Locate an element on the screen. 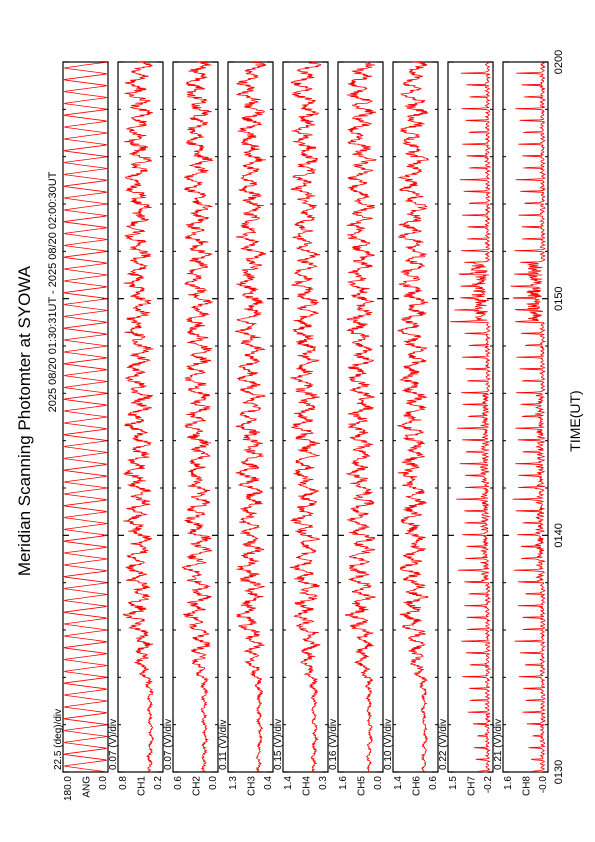 The width and height of the screenshot is (595, 842). panel-scale-label: 0.21 (V)/div is located at coordinates (498, 744).